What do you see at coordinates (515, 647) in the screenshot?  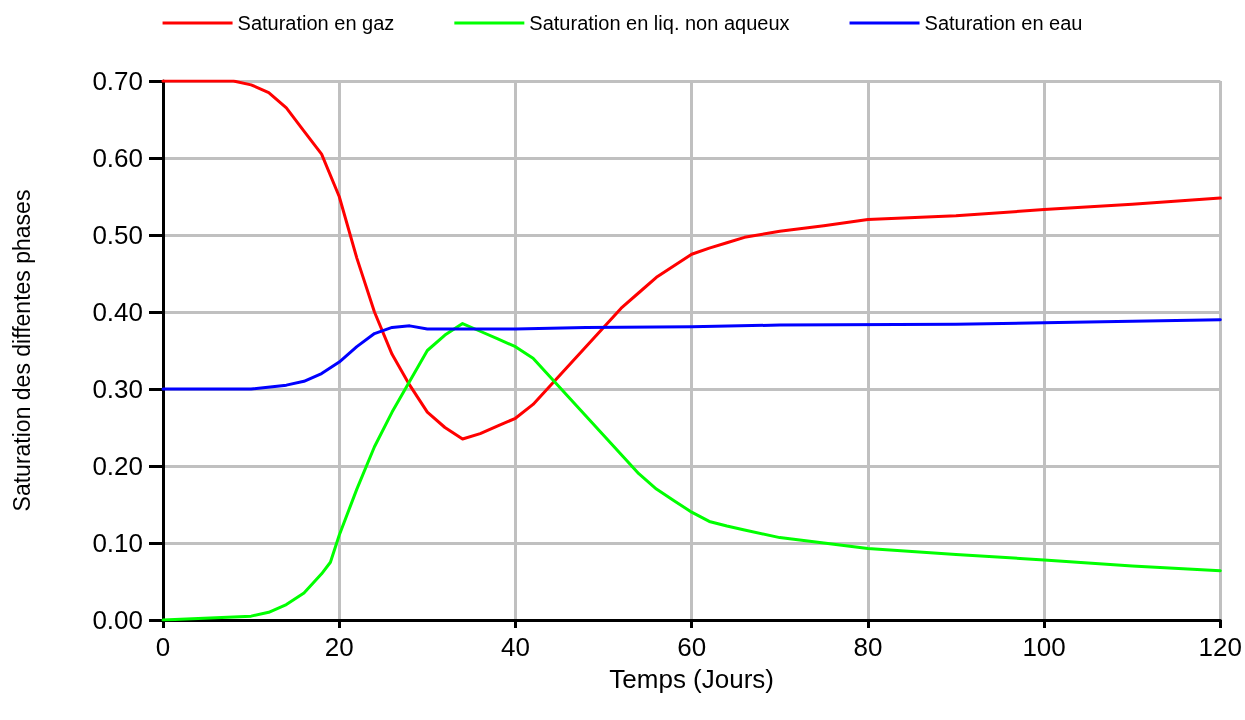 I see `x-tick-label: 40` at bounding box center [515, 647].